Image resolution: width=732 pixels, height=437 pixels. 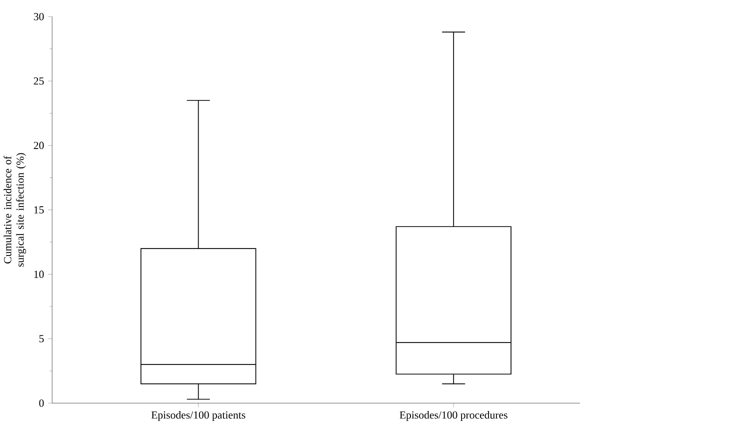 I want to click on y-tick-label: 15, so click(x=39, y=210).